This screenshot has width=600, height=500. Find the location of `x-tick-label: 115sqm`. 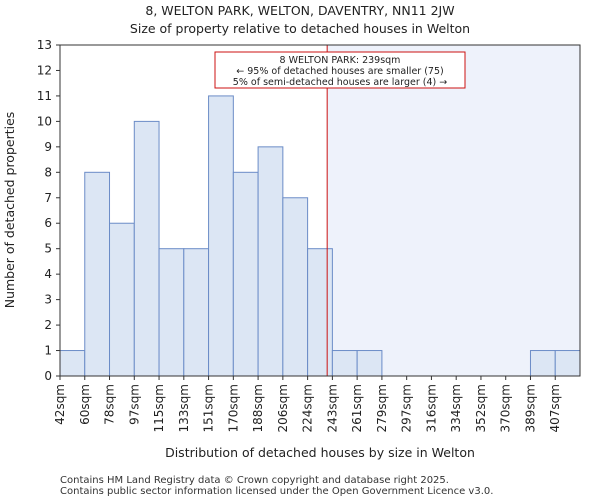

x-tick-label: 115sqm is located at coordinates (159, 408).